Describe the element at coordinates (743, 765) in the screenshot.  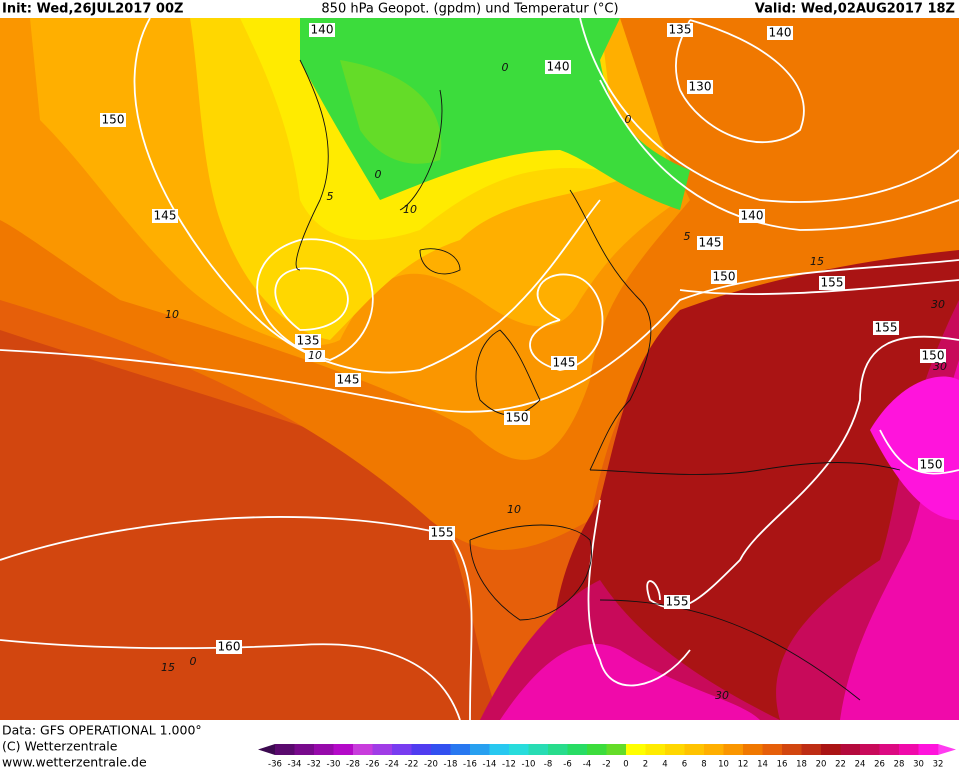
I see `colorbar-label: 12` at that location.